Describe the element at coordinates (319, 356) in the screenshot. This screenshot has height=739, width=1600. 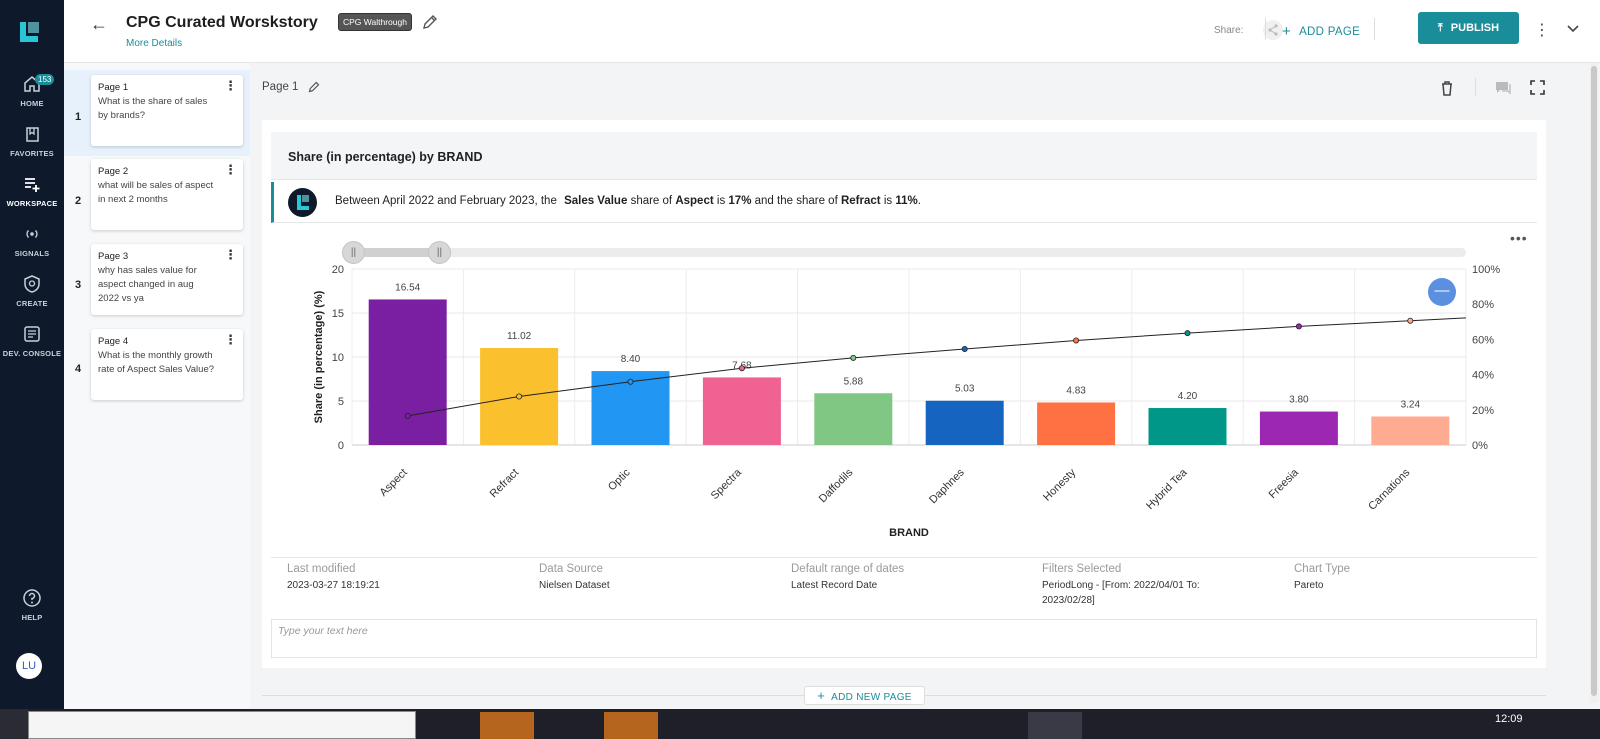
I see `y-axis-title: Share (in percentage) (%)` at that location.